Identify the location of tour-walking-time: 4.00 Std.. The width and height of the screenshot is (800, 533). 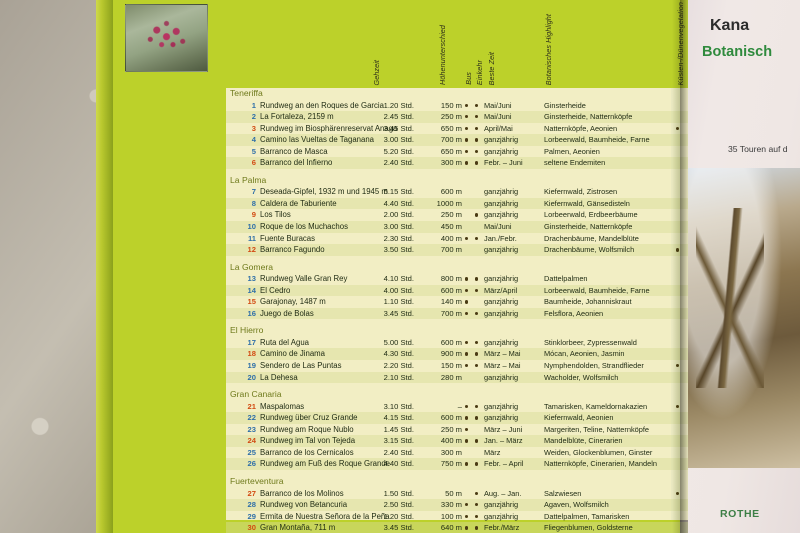
(398, 290).